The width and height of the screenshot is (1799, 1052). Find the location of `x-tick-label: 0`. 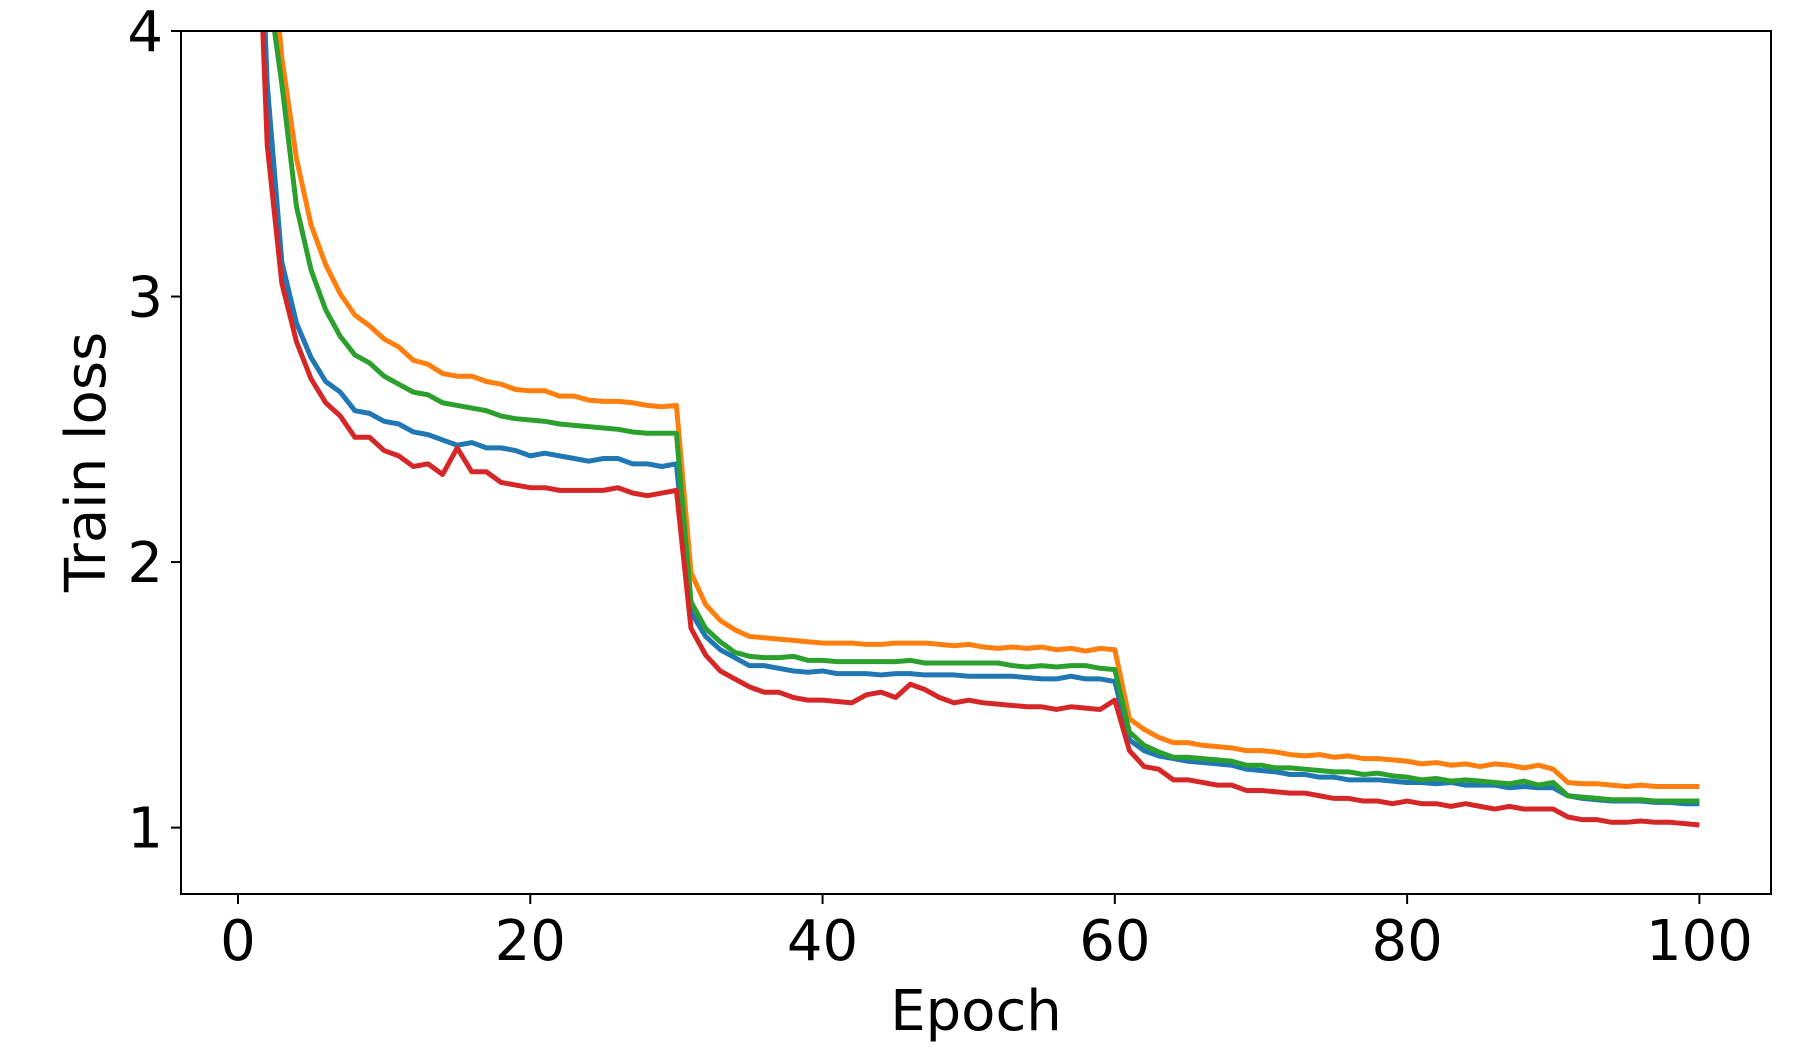

x-tick-label: 0 is located at coordinates (238, 941).